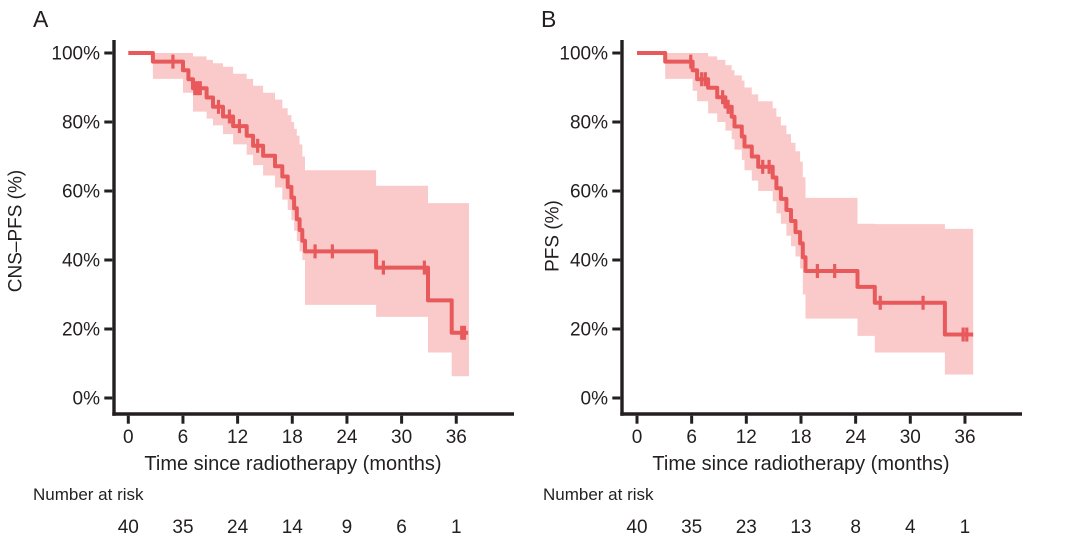  I want to click on risk-count: 4, so click(910, 527).